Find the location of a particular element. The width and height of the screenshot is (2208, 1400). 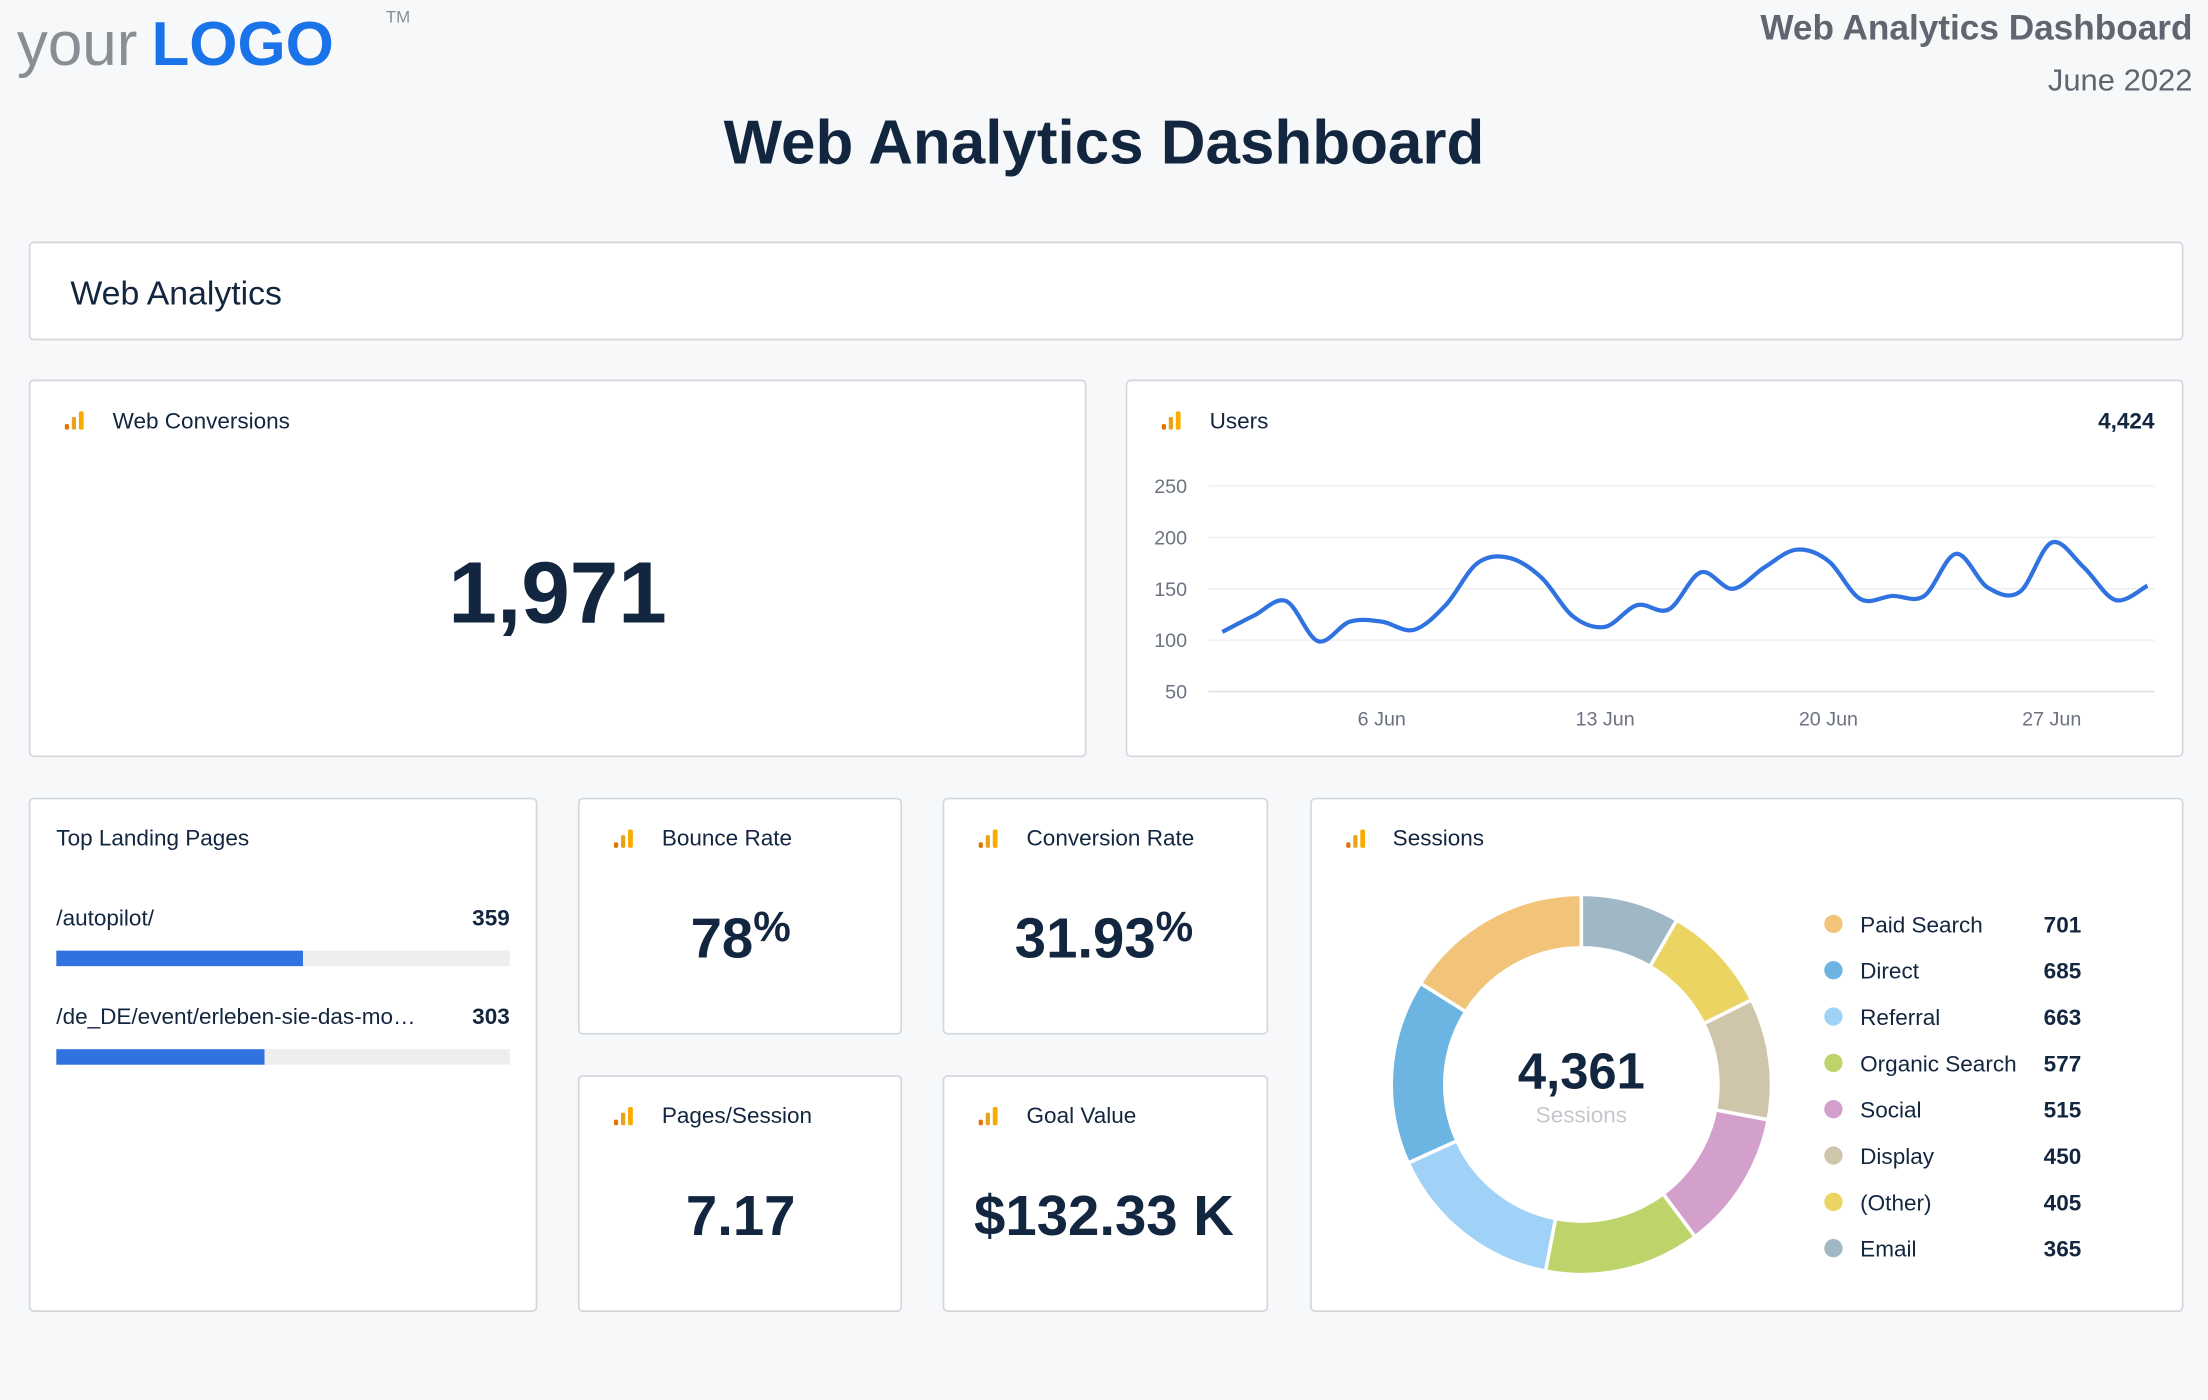

pie-center-label: Sessions is located at coordinates (1581, 1114).